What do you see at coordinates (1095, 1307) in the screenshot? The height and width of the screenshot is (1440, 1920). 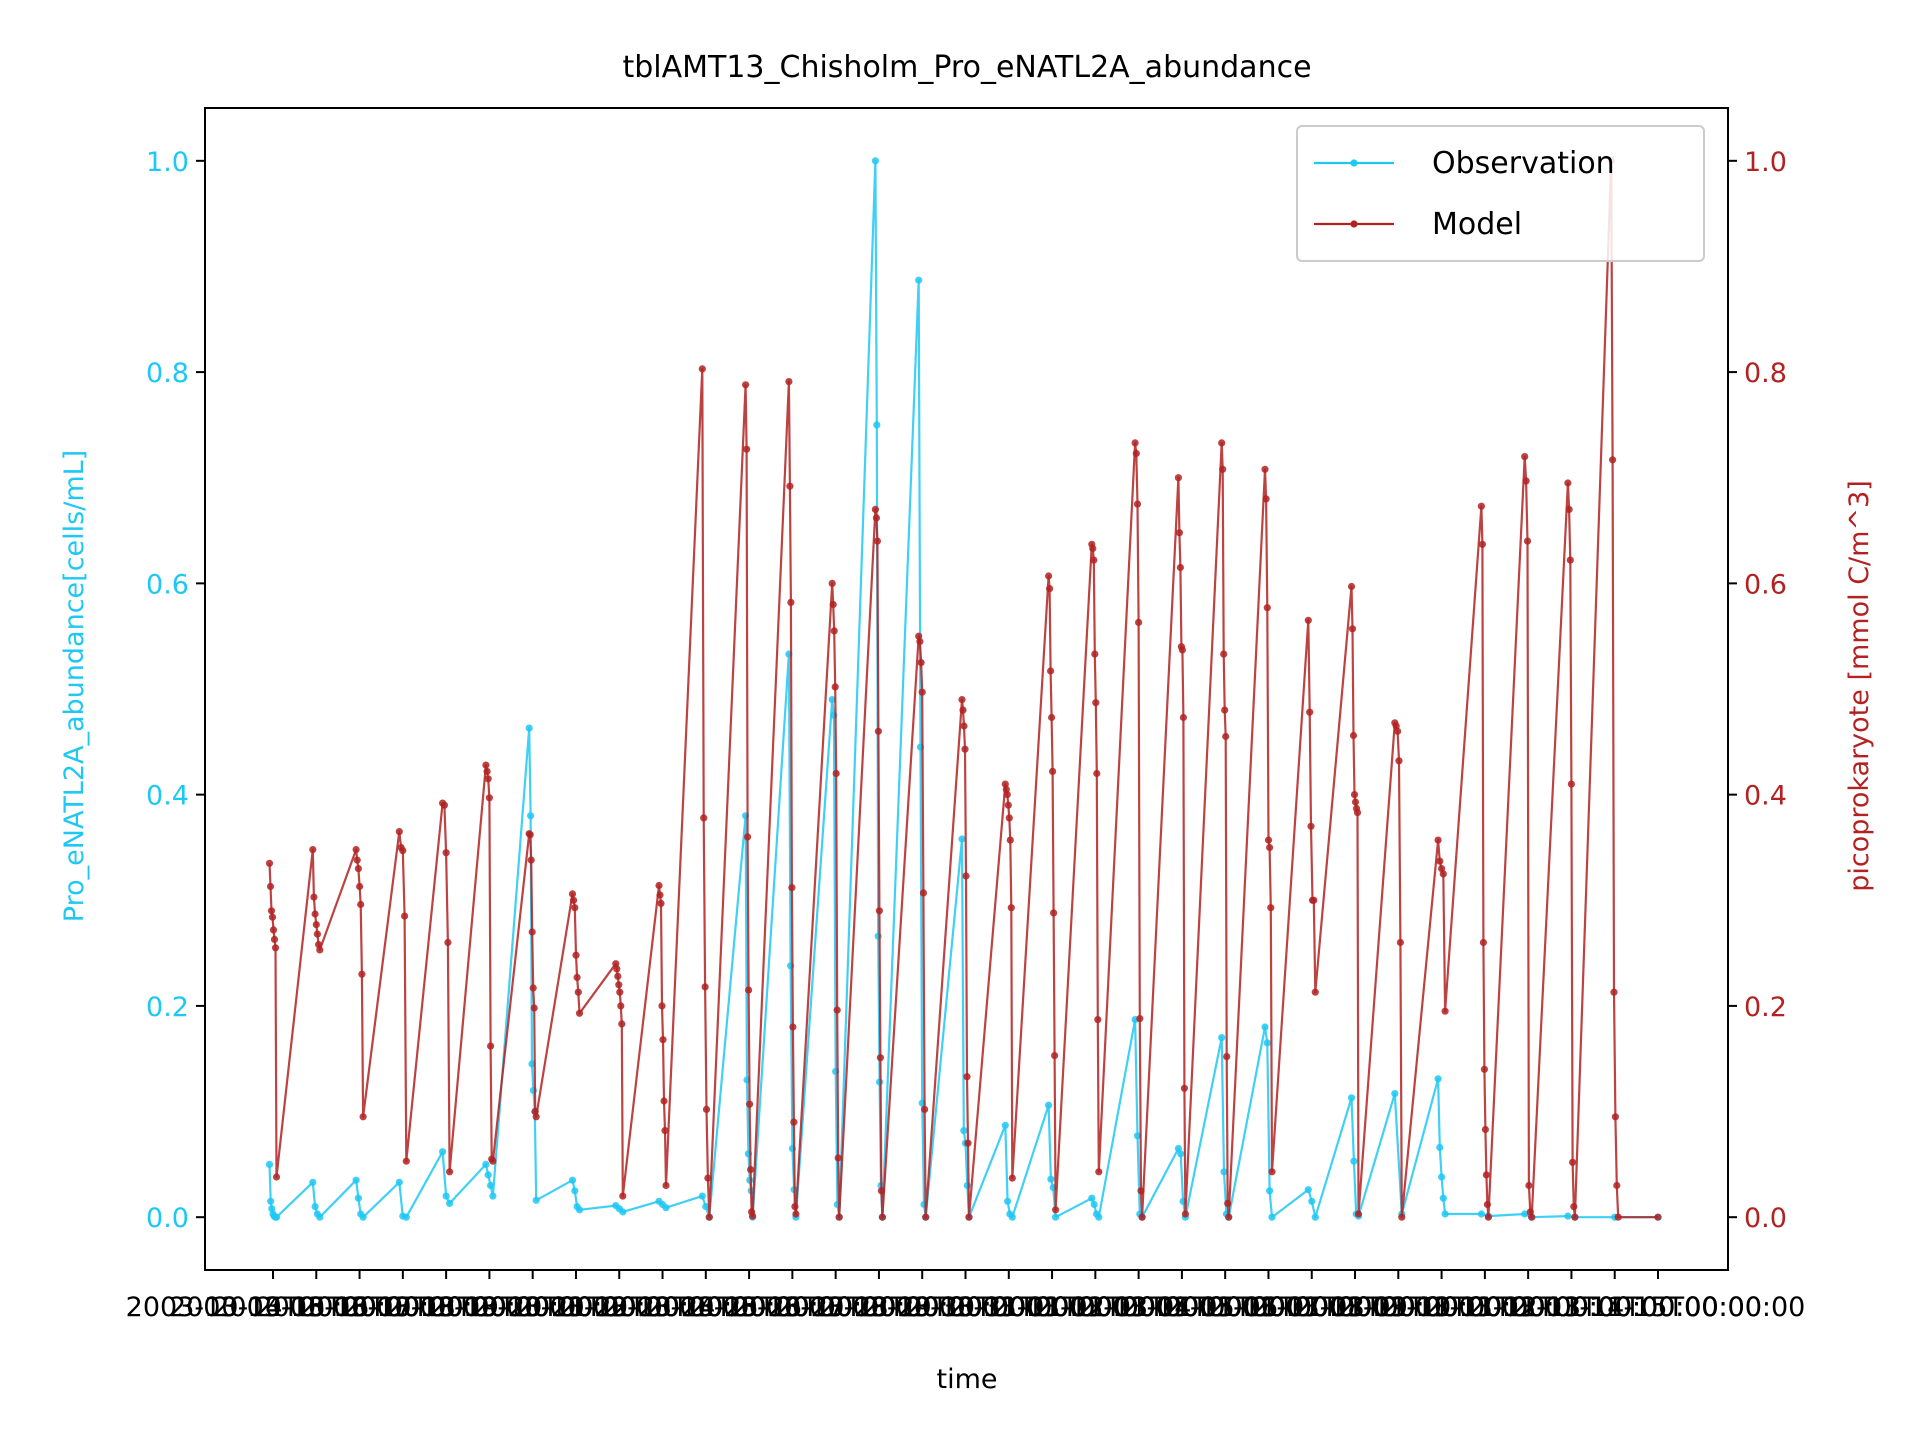 I see `x-tick-label-19: 2003-11-02T00:00:00` at bounding box center [1095, 1307].